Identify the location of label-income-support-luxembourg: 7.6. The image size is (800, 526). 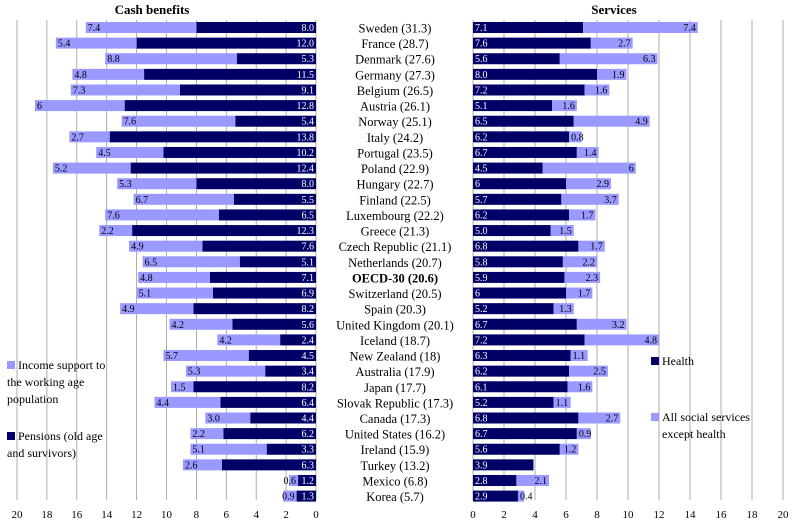
(113, 215).